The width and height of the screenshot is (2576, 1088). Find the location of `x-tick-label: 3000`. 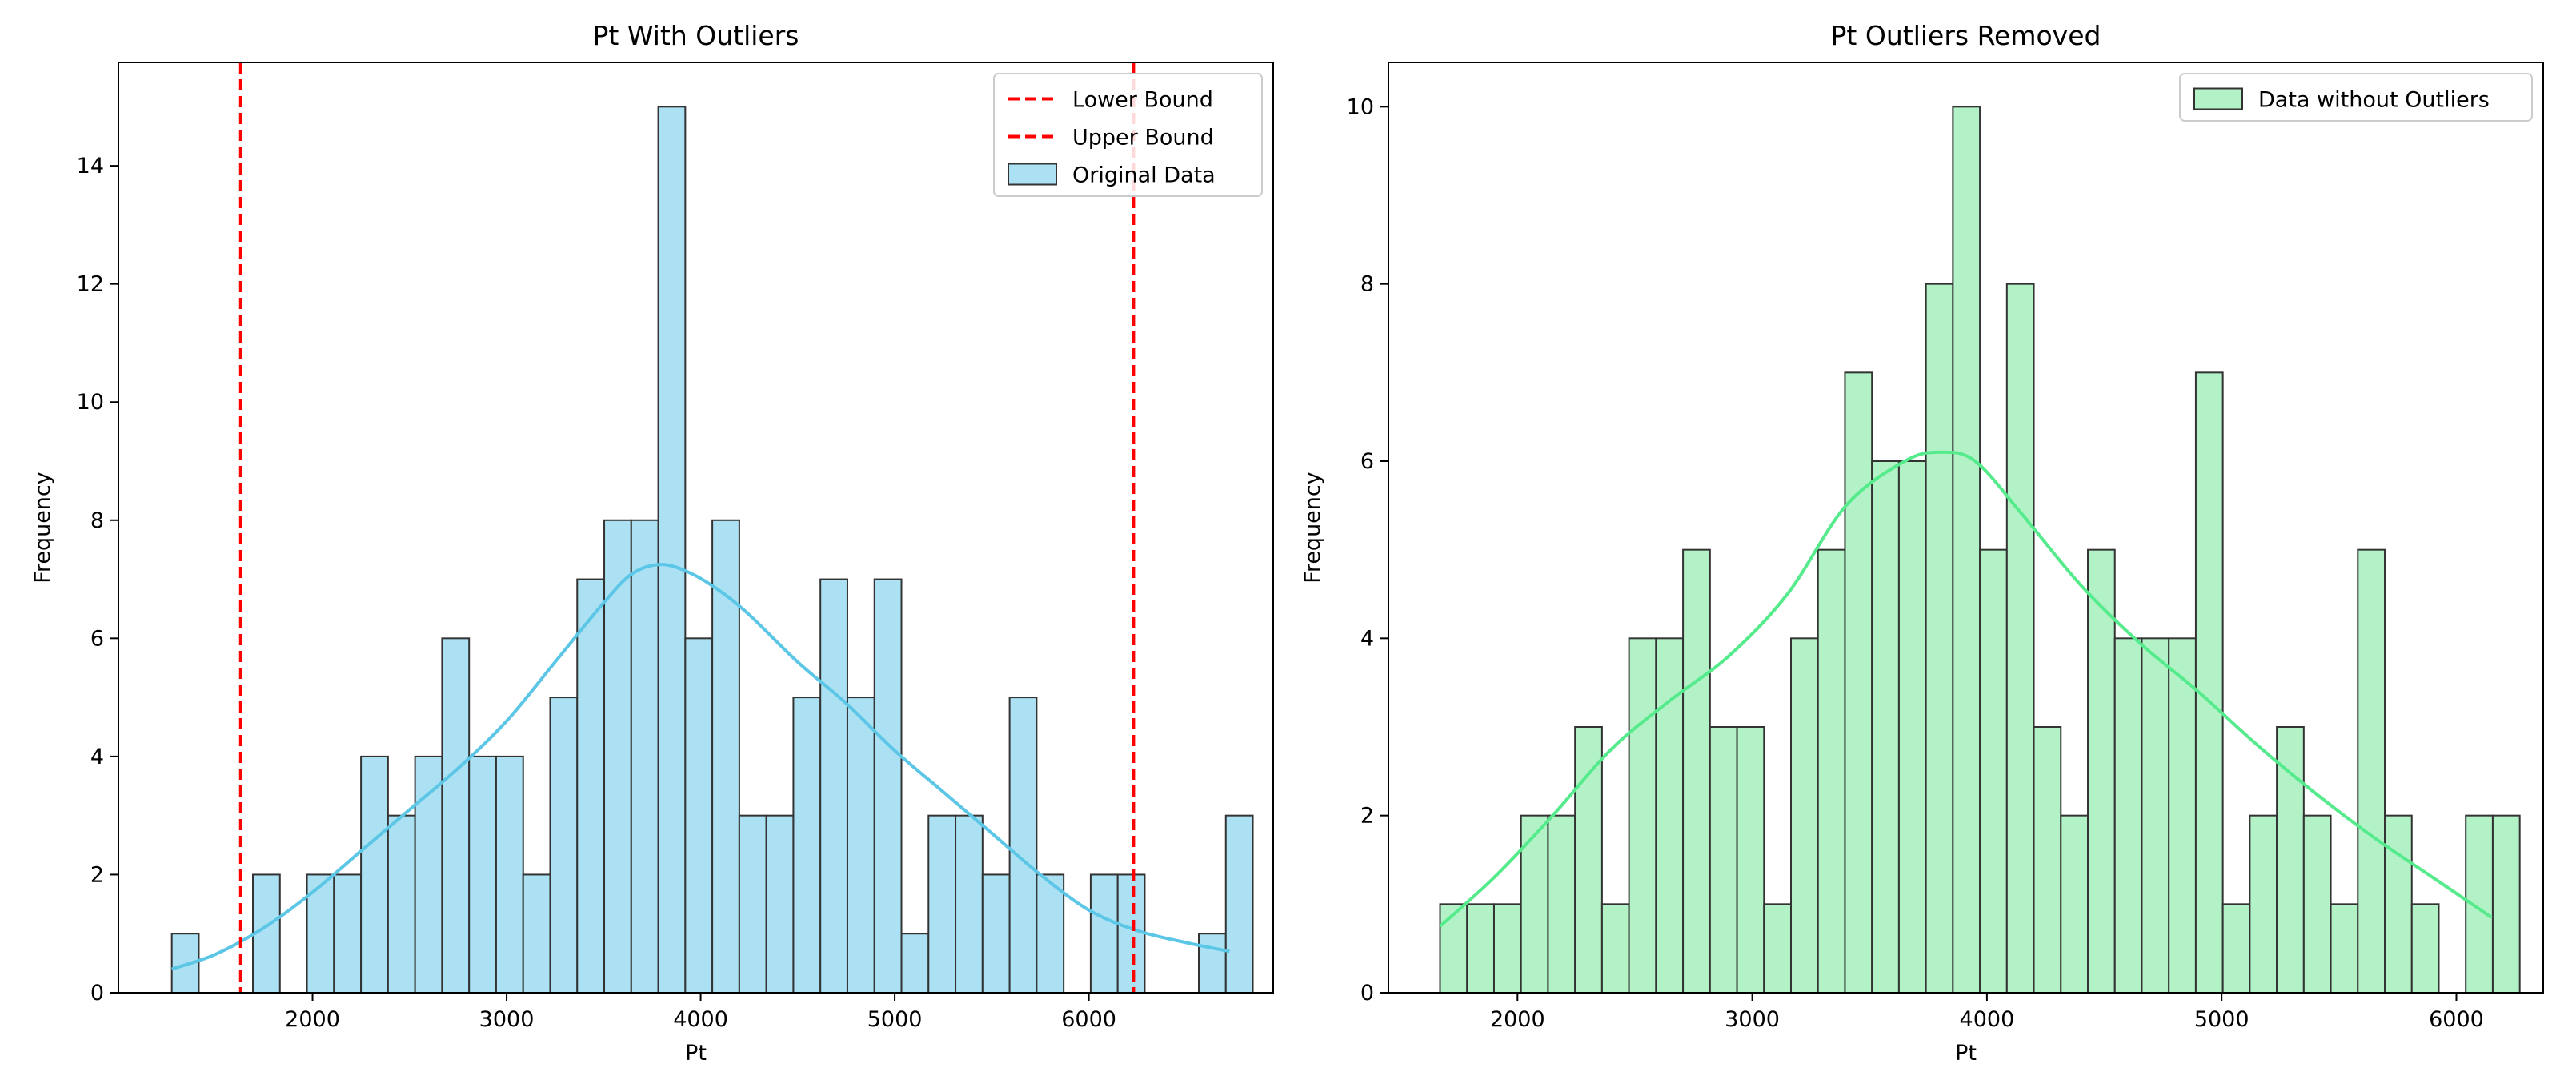

x-tick-label: 3000 is located at coordinates (1752, 1019).